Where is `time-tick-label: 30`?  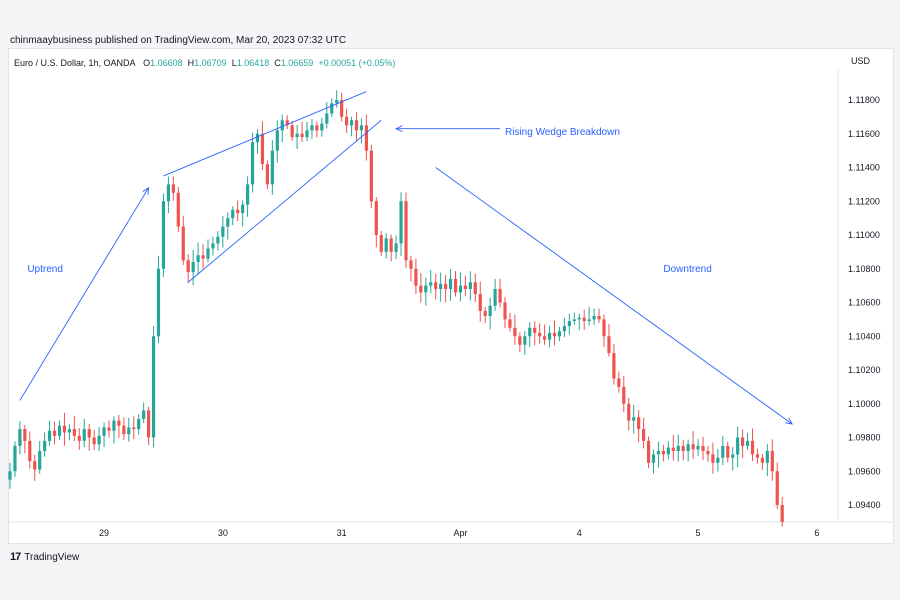
time-tick-label: 30 is located at coordinates (223, 533).